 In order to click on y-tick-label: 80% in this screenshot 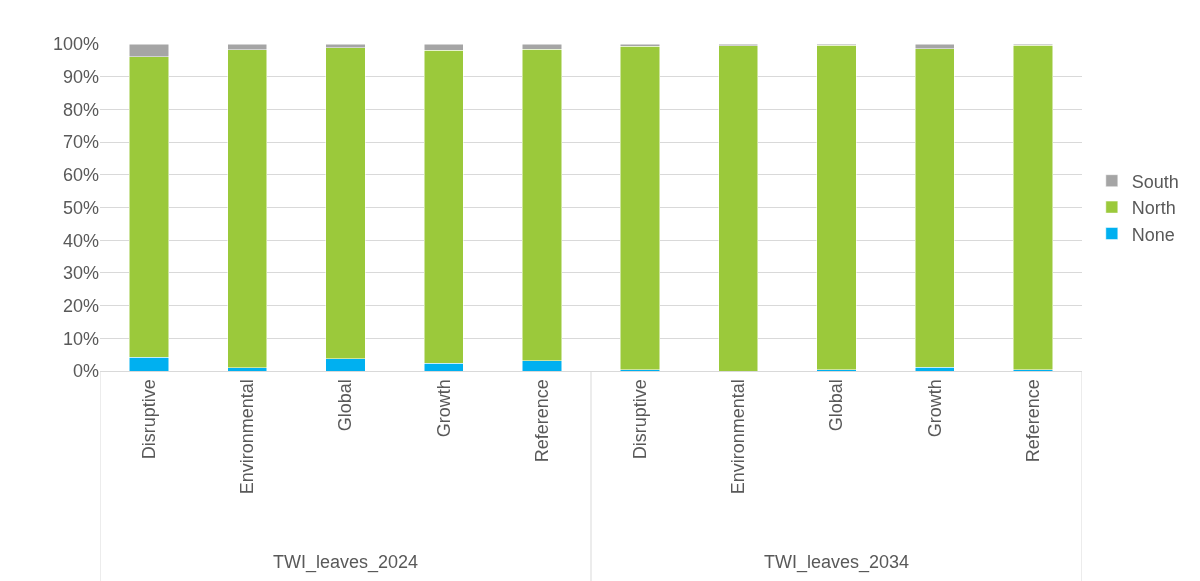, I will do `click(80, 109)`.